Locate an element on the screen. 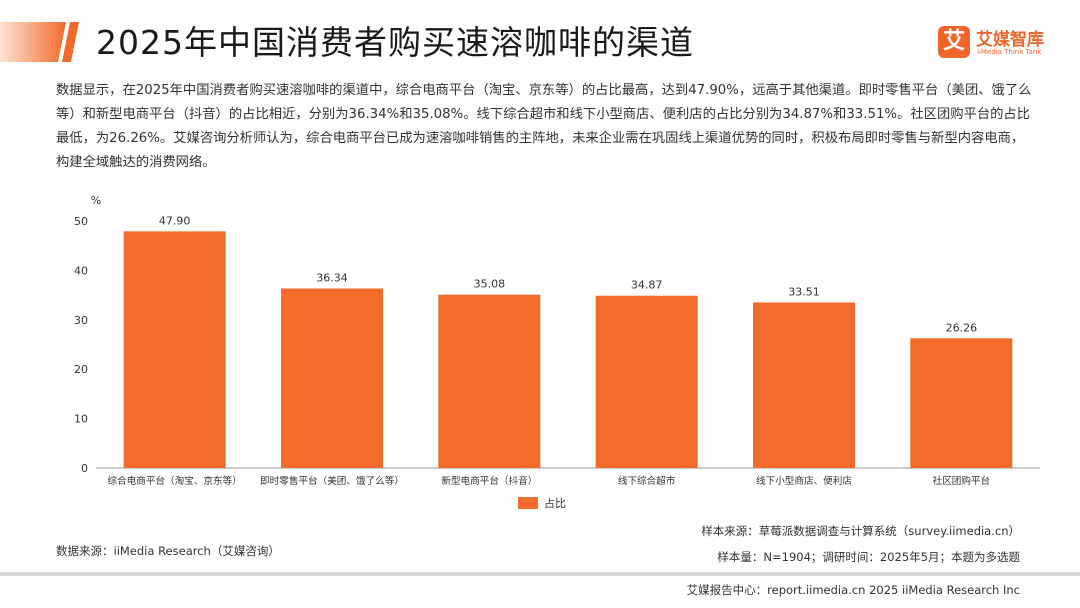 Image resolution: width=1080 pixels, height=608 pixels. sample-source: 样本来源：草莓派数据调查与计算系统（survey.iimedia.cn） is located at coordinates (860, 531).